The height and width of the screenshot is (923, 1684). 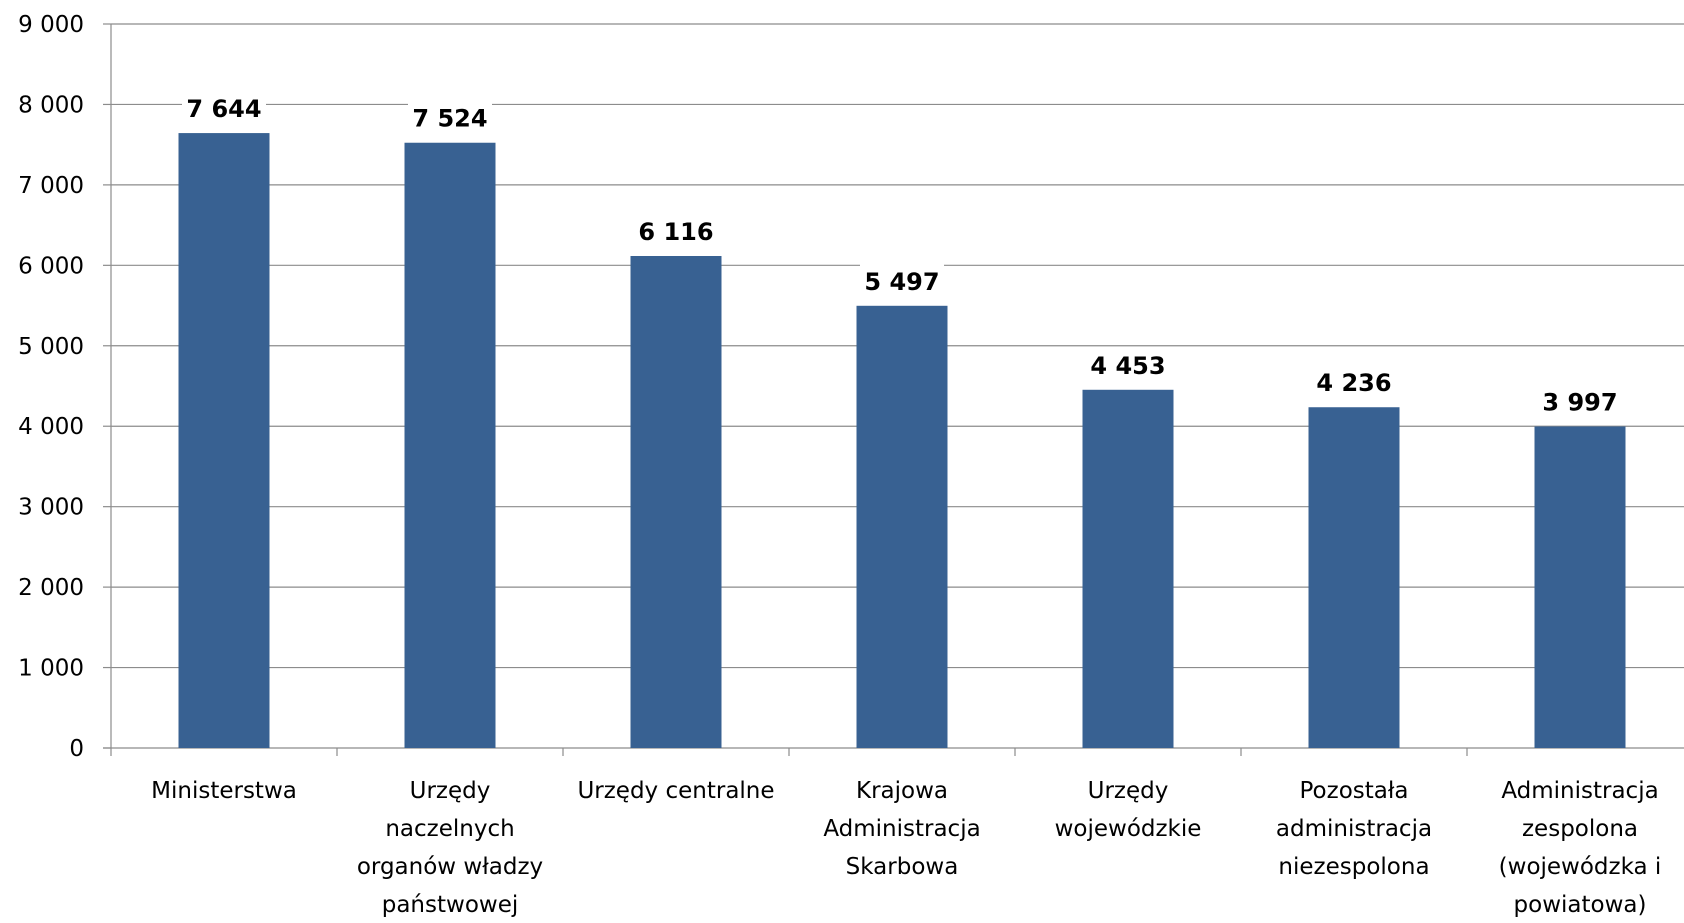 I want to click on y-tick-label: 5 000, so click(x=51, y=347).